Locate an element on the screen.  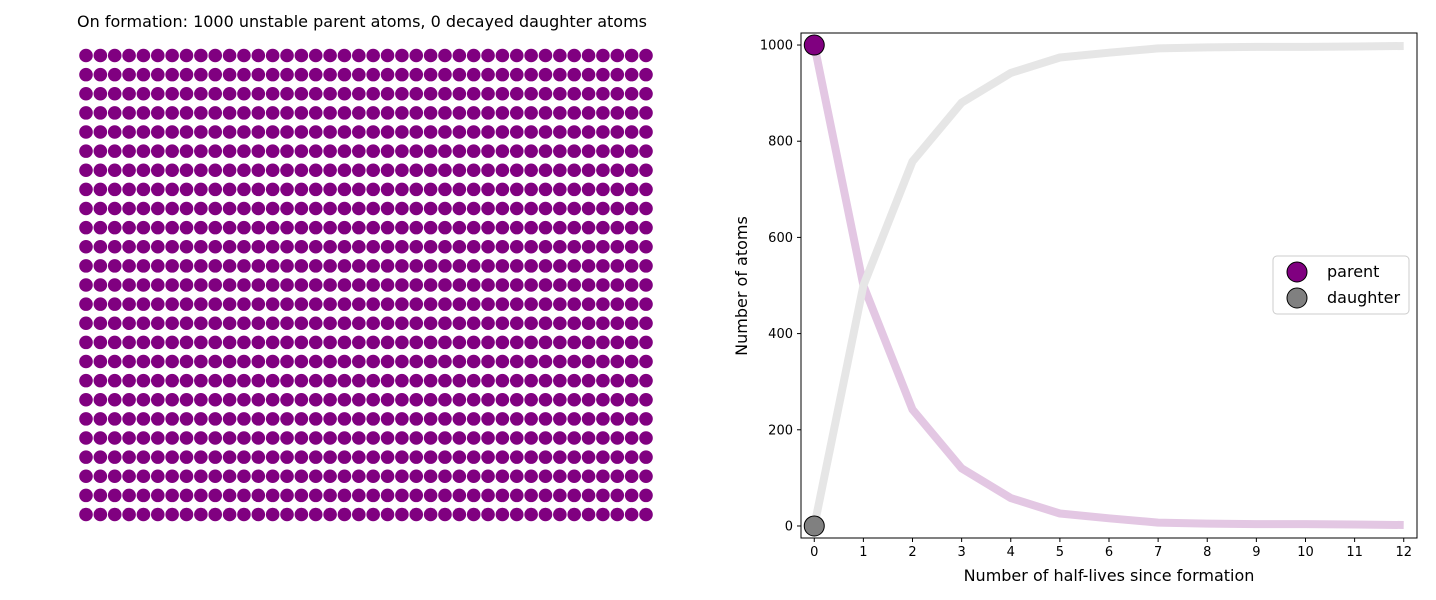
y-axis-label: Number of atoms is located at coordinates (741, 286).